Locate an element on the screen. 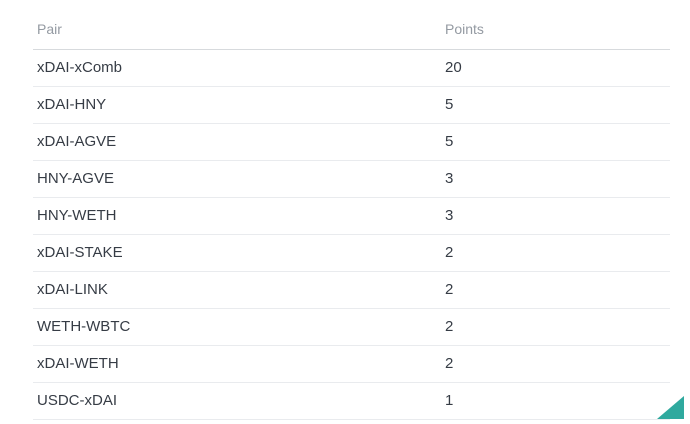 Image resolution: width=690 pixels, height=424 pixels. pair-cell: HNY-AGVE is located at coordinates (237, 179).